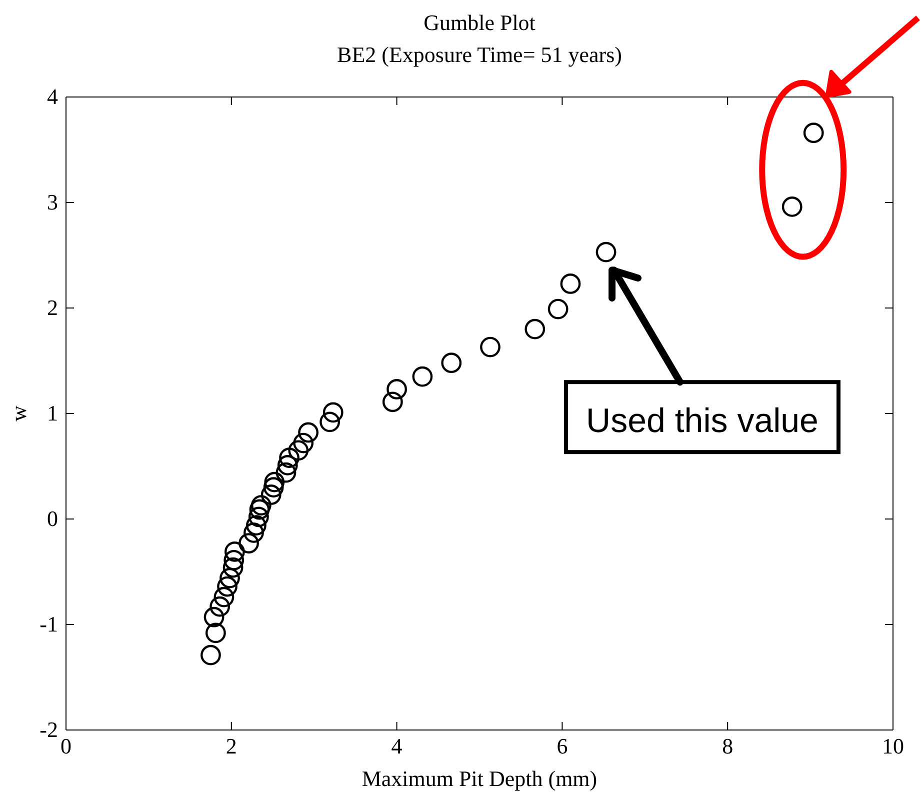 The width and height of the screenshot is (923, 794). Describe the element at coordinates (480, 778) in the screenshot. I see `x-axis-title: Maximum Pit Depth (mm)` at that location.